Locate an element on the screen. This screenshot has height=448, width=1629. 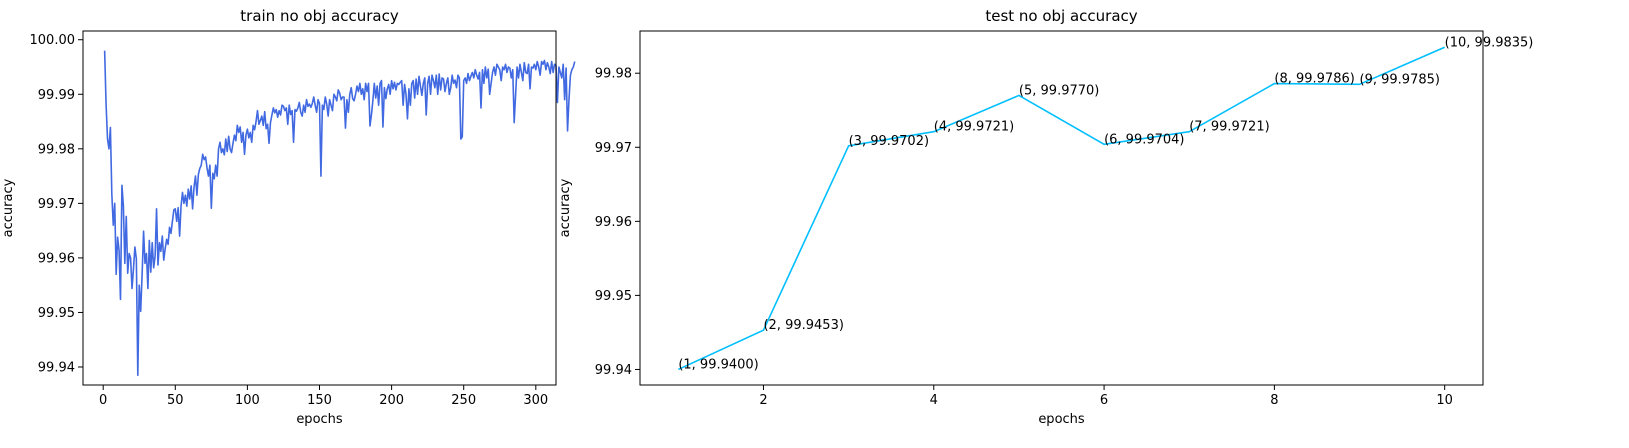
x-tick-label: 0 is located at coordinates (103, 400).